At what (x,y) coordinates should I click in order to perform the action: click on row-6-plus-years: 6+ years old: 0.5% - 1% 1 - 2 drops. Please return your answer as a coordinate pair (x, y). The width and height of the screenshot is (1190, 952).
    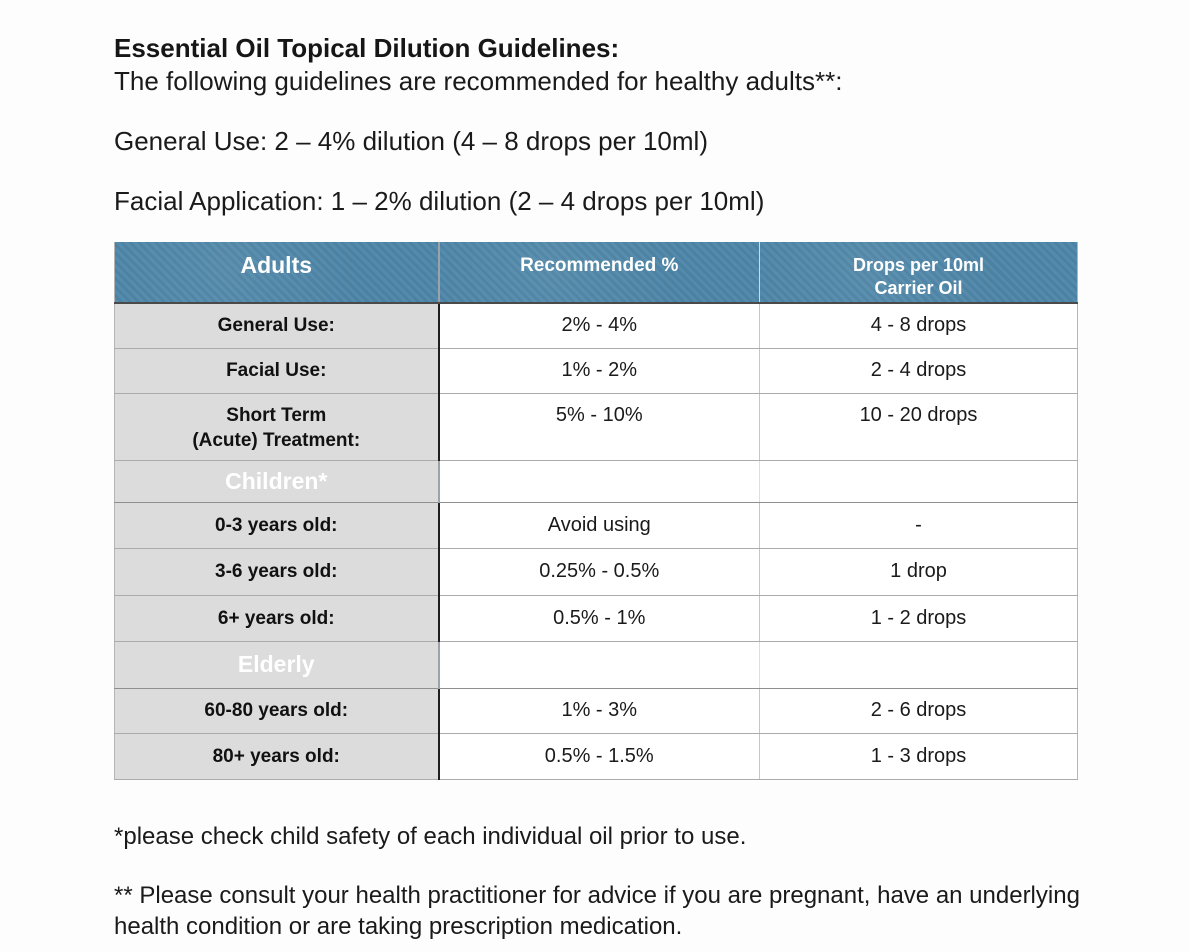
    Looking at the image, I should click on (596, 618).